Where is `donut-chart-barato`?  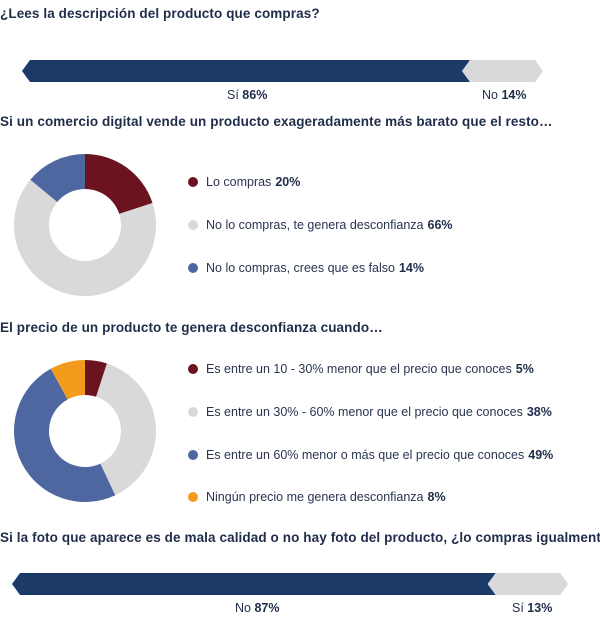
donut-chart-barato is located at coordinates (84, 225).